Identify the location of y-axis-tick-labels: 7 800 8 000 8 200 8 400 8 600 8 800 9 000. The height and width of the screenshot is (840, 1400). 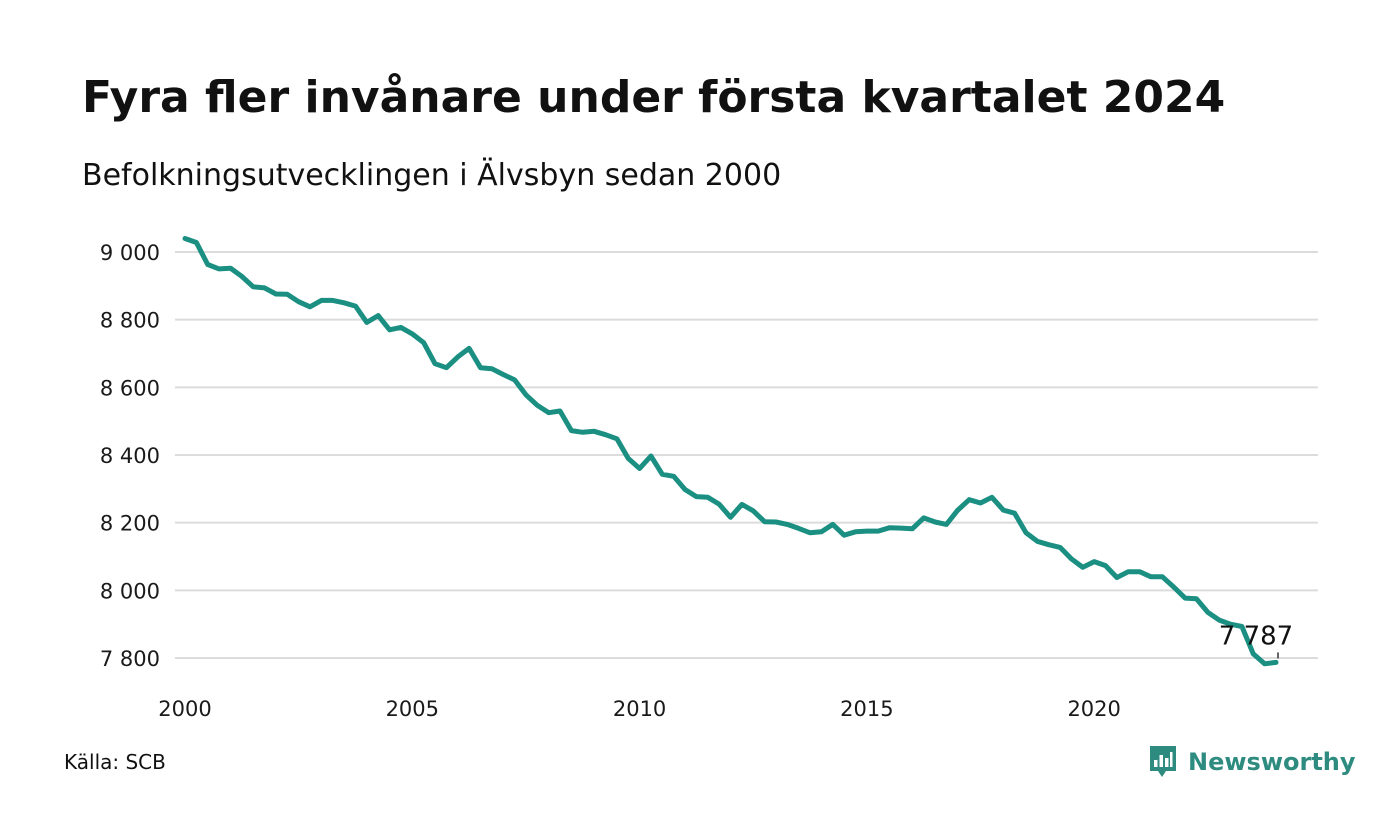
(130, 456).